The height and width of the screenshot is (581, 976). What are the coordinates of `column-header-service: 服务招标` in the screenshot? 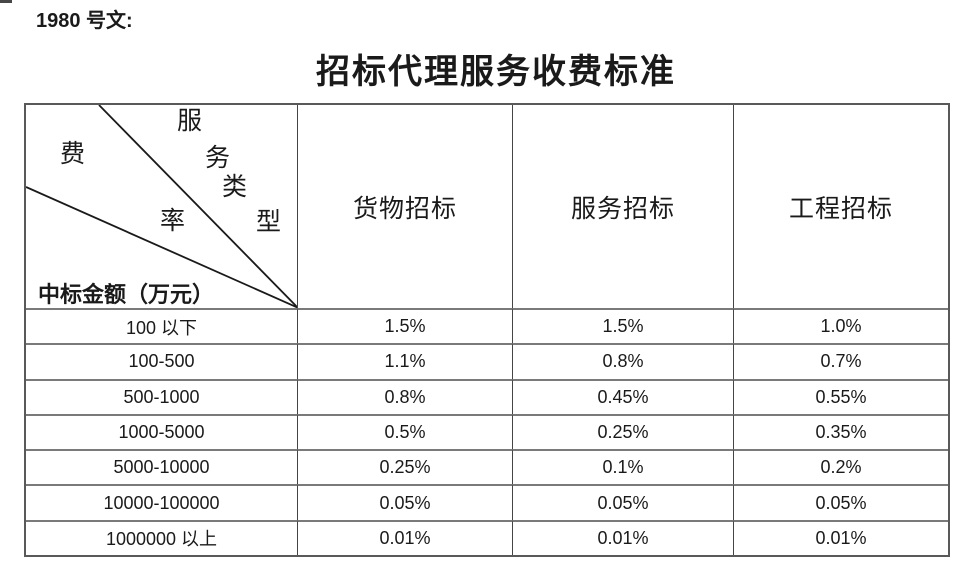 It's located at (622, 206).